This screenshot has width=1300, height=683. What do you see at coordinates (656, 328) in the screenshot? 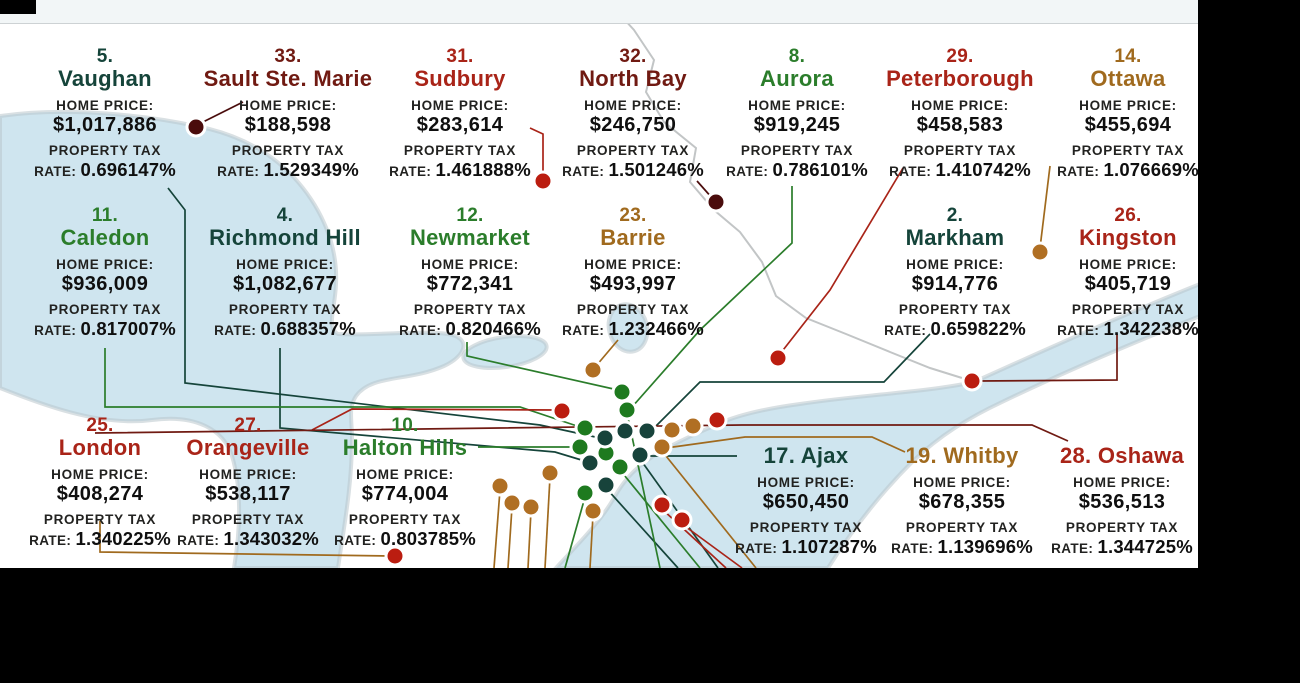
I see `rate-value: 1.232466%` at bounding box center [656, 328].